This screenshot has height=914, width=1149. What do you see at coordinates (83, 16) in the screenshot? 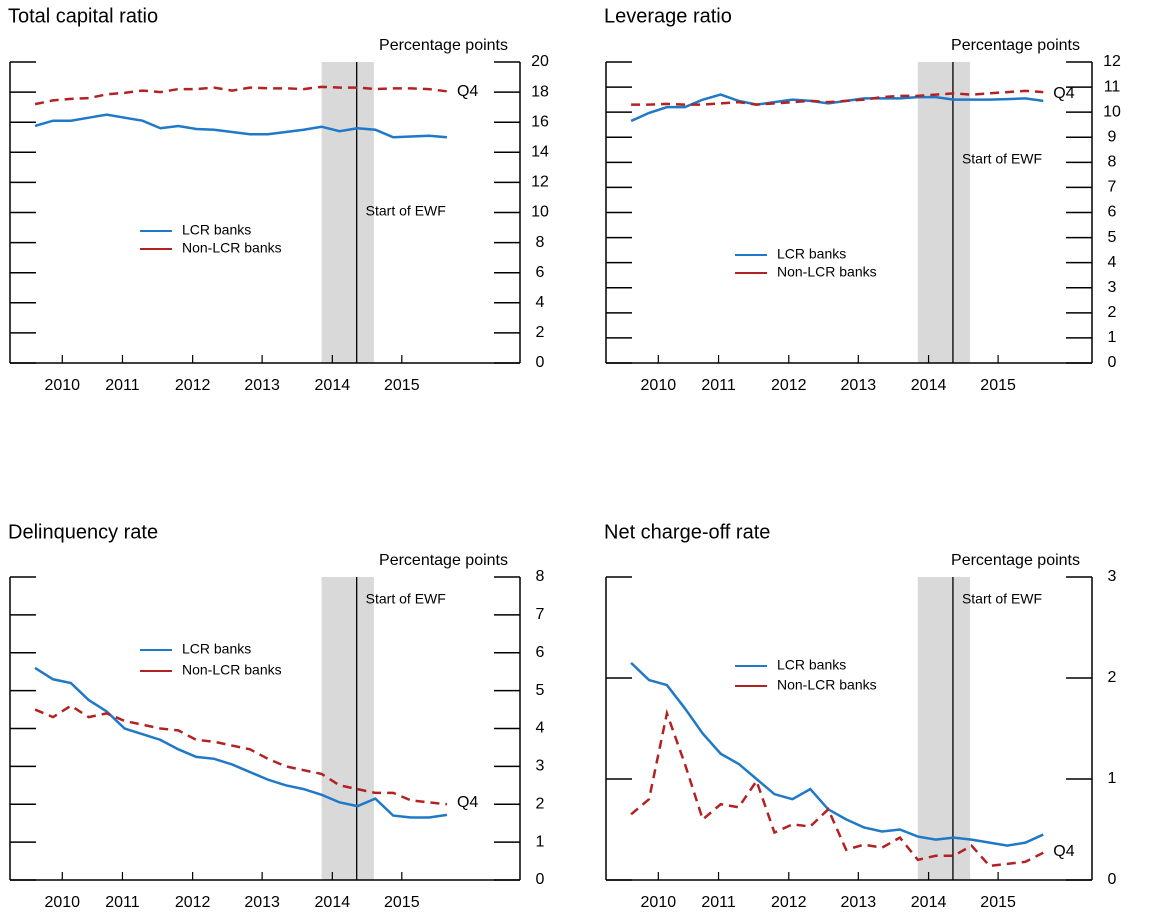
I see `chart-title: Total capital ratio` at bounding box center [83, 16].